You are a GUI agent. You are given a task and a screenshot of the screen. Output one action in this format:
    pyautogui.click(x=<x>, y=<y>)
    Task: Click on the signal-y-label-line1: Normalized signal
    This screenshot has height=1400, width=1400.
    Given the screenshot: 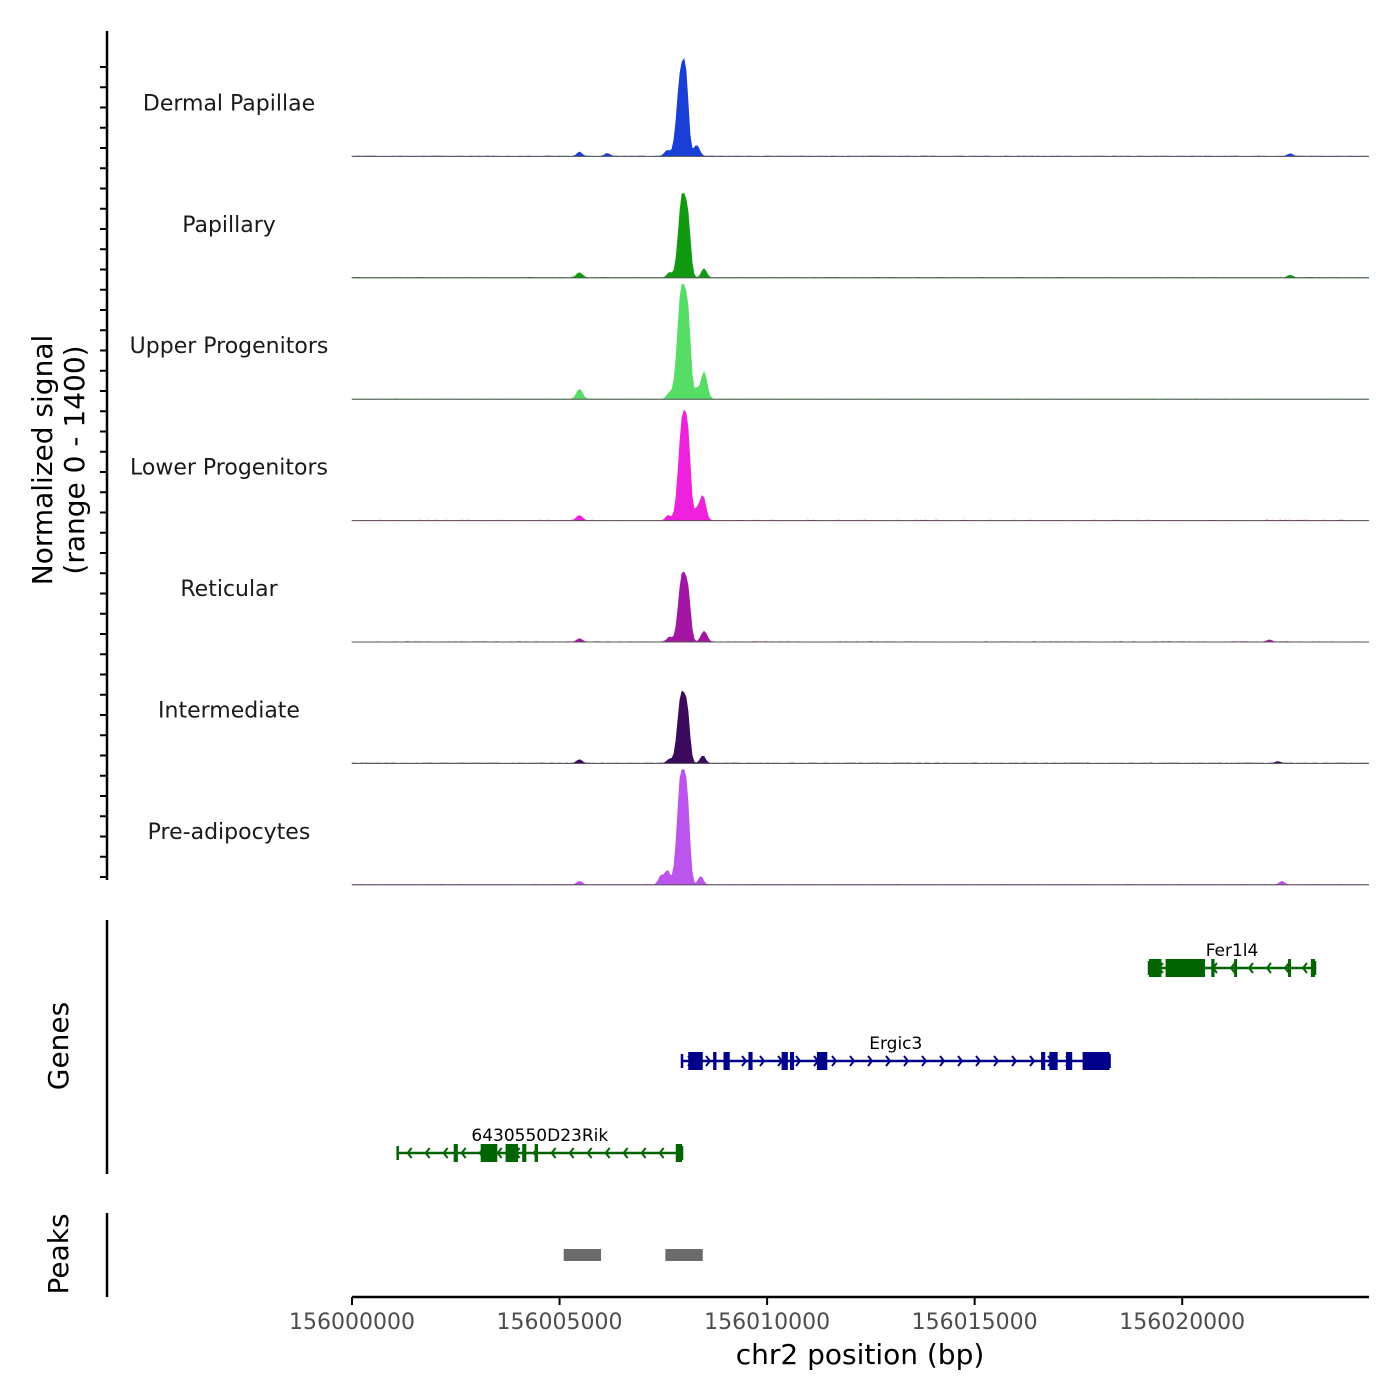 What is the action you would take?
    pyautogui.click(x=42, y=460)
    